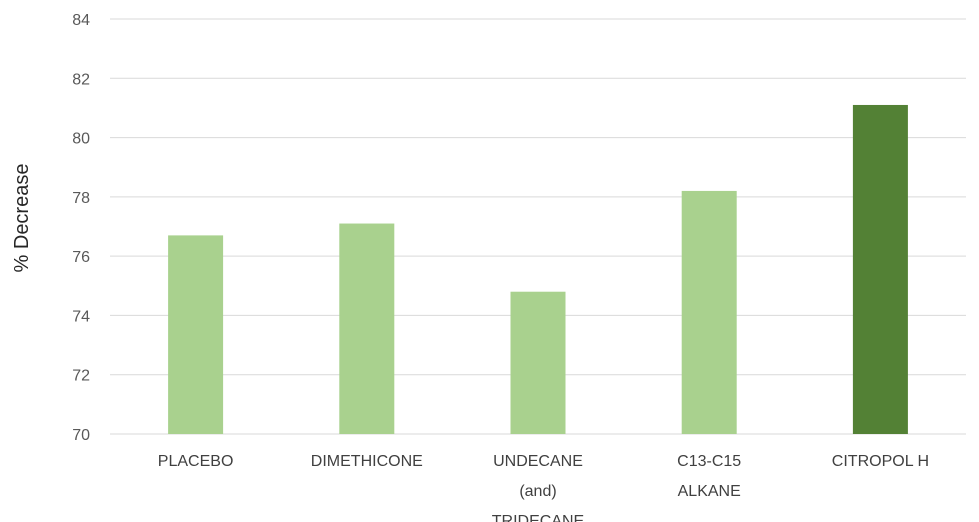  I want to click on y-tick-labels: 70 72 74 76 78 80 82 84, so click(81, 228).